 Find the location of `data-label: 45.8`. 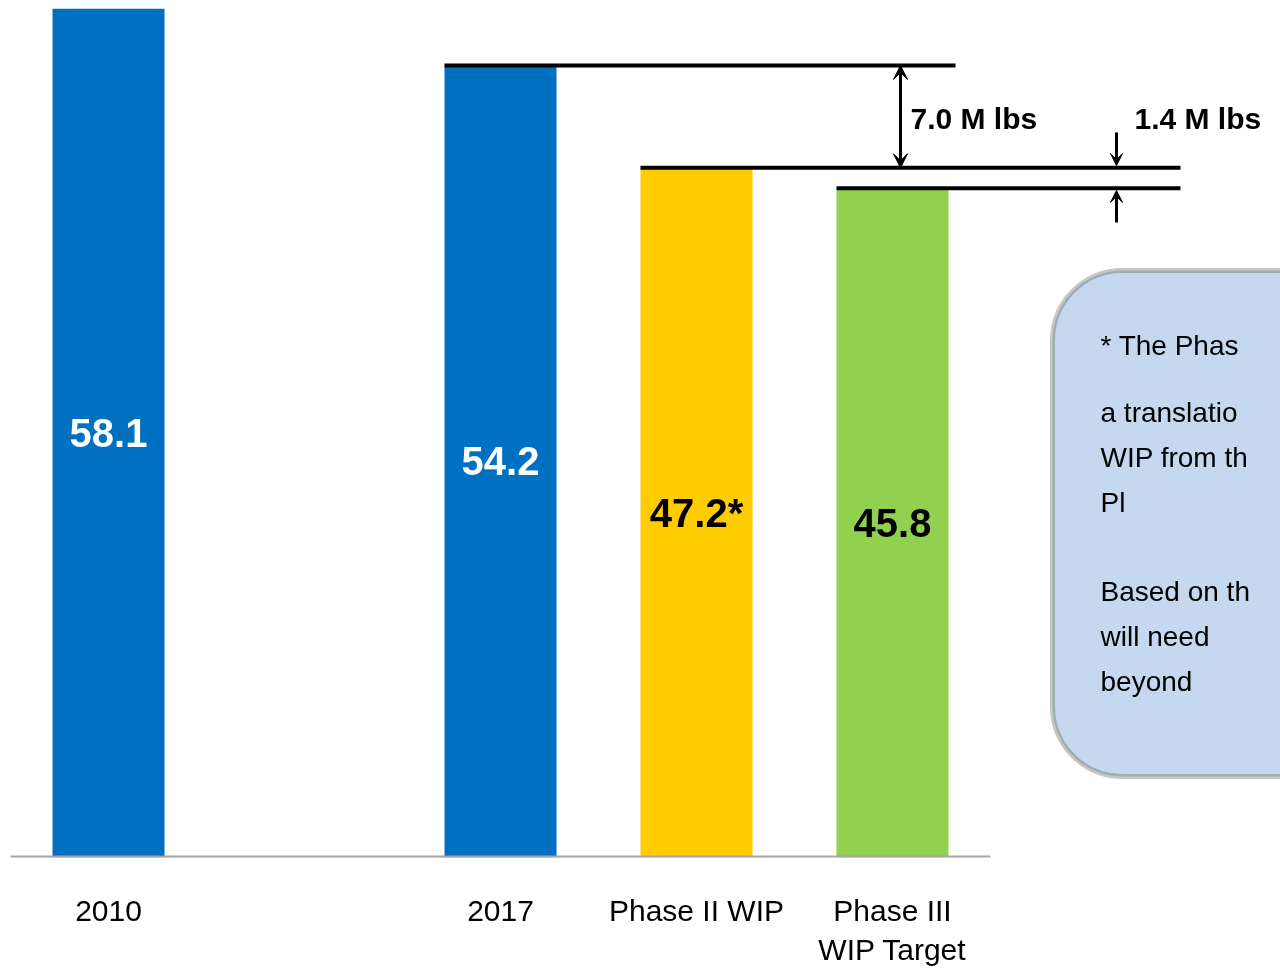

data-label: 45.8 is located at coordinates (892, 522).